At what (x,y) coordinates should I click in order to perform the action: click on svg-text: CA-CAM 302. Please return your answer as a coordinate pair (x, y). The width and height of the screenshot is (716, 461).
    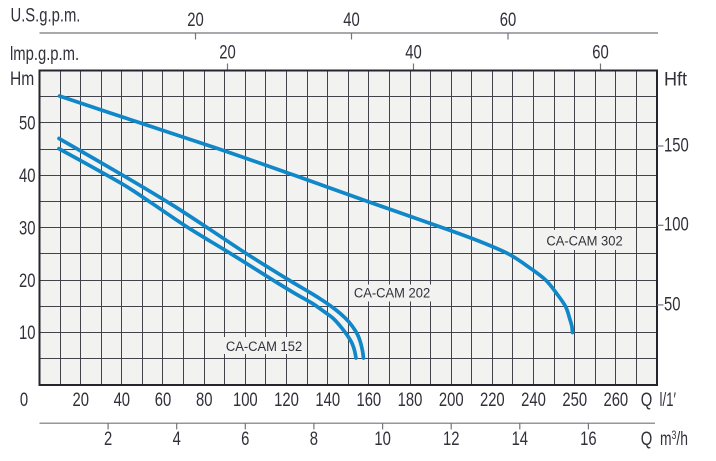
    Looking at the image, I should click on (584, 240).